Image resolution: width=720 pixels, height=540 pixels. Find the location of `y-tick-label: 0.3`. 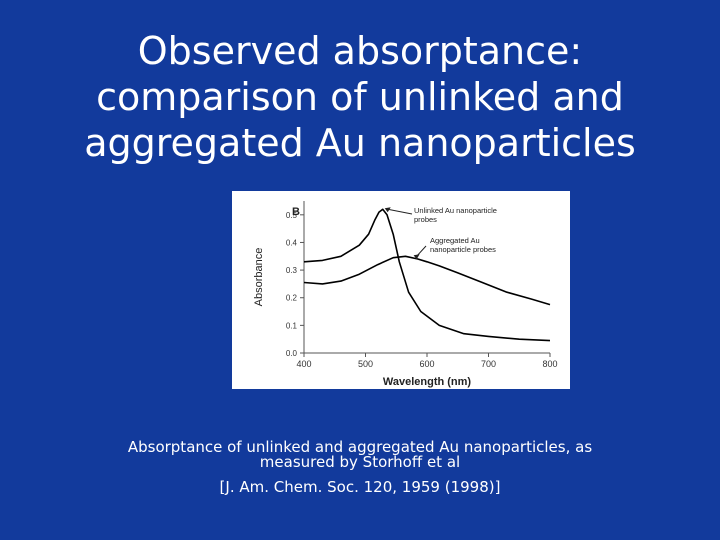

y-tick-label: 0.3 is located at coordinates (292, 270).